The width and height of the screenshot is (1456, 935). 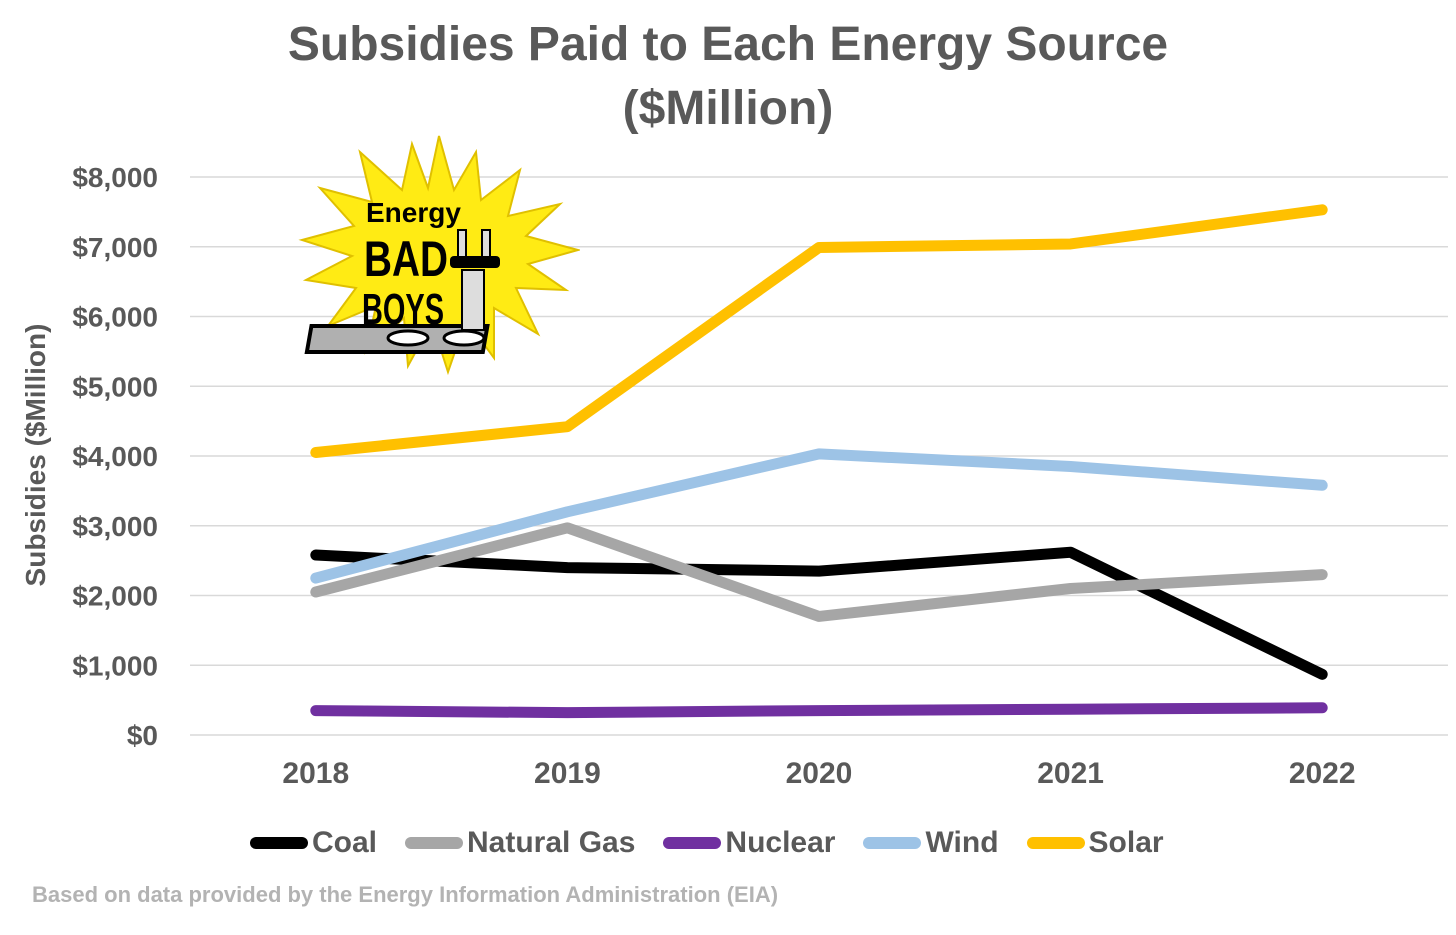 What do you see at coordinates (962, 842) in the screenshot?
I see `legend-label-wind: Wind` at bounding box center [962, 842].